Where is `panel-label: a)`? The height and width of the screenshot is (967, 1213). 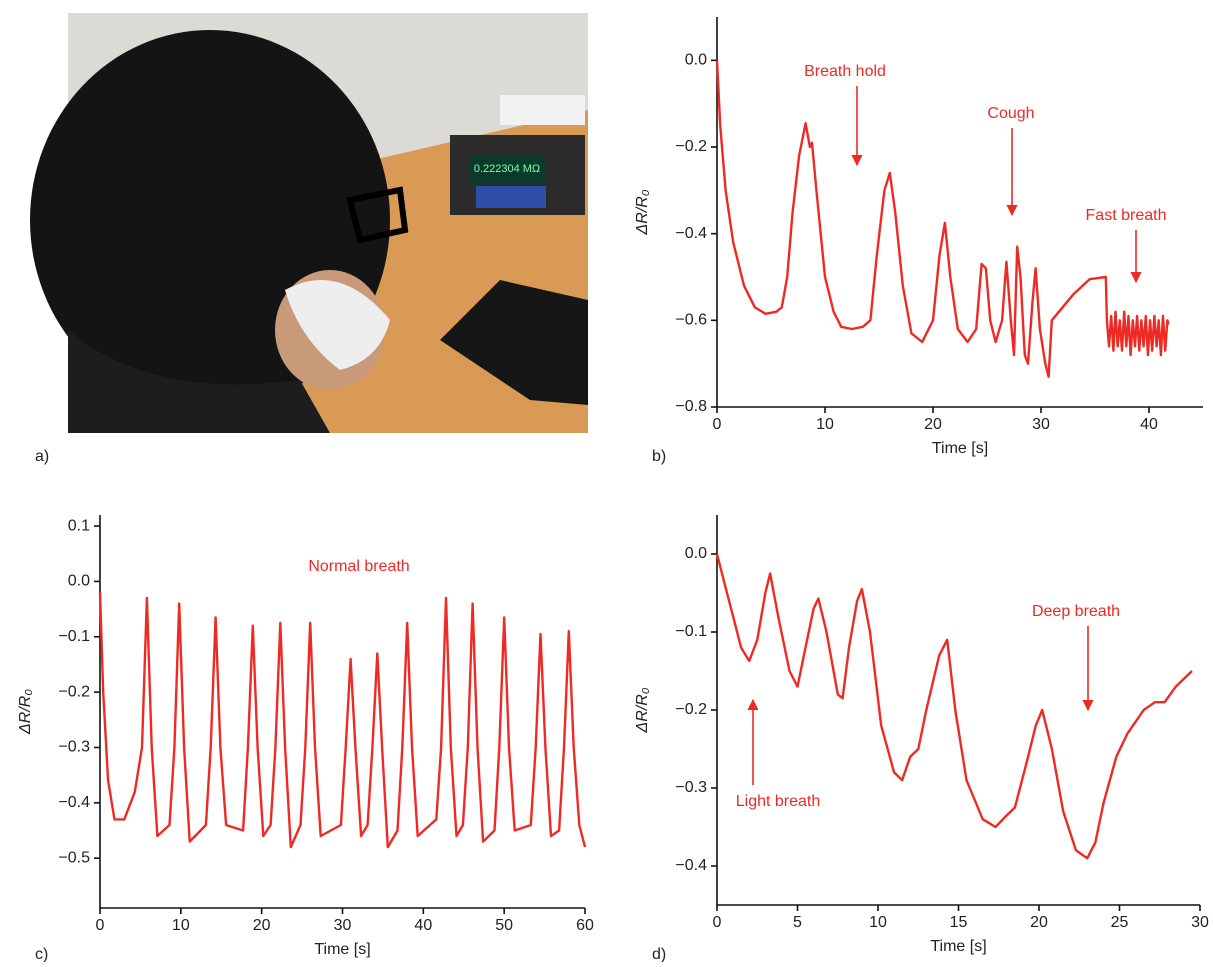
panel-label: a) is located at coordinates (42, 456).